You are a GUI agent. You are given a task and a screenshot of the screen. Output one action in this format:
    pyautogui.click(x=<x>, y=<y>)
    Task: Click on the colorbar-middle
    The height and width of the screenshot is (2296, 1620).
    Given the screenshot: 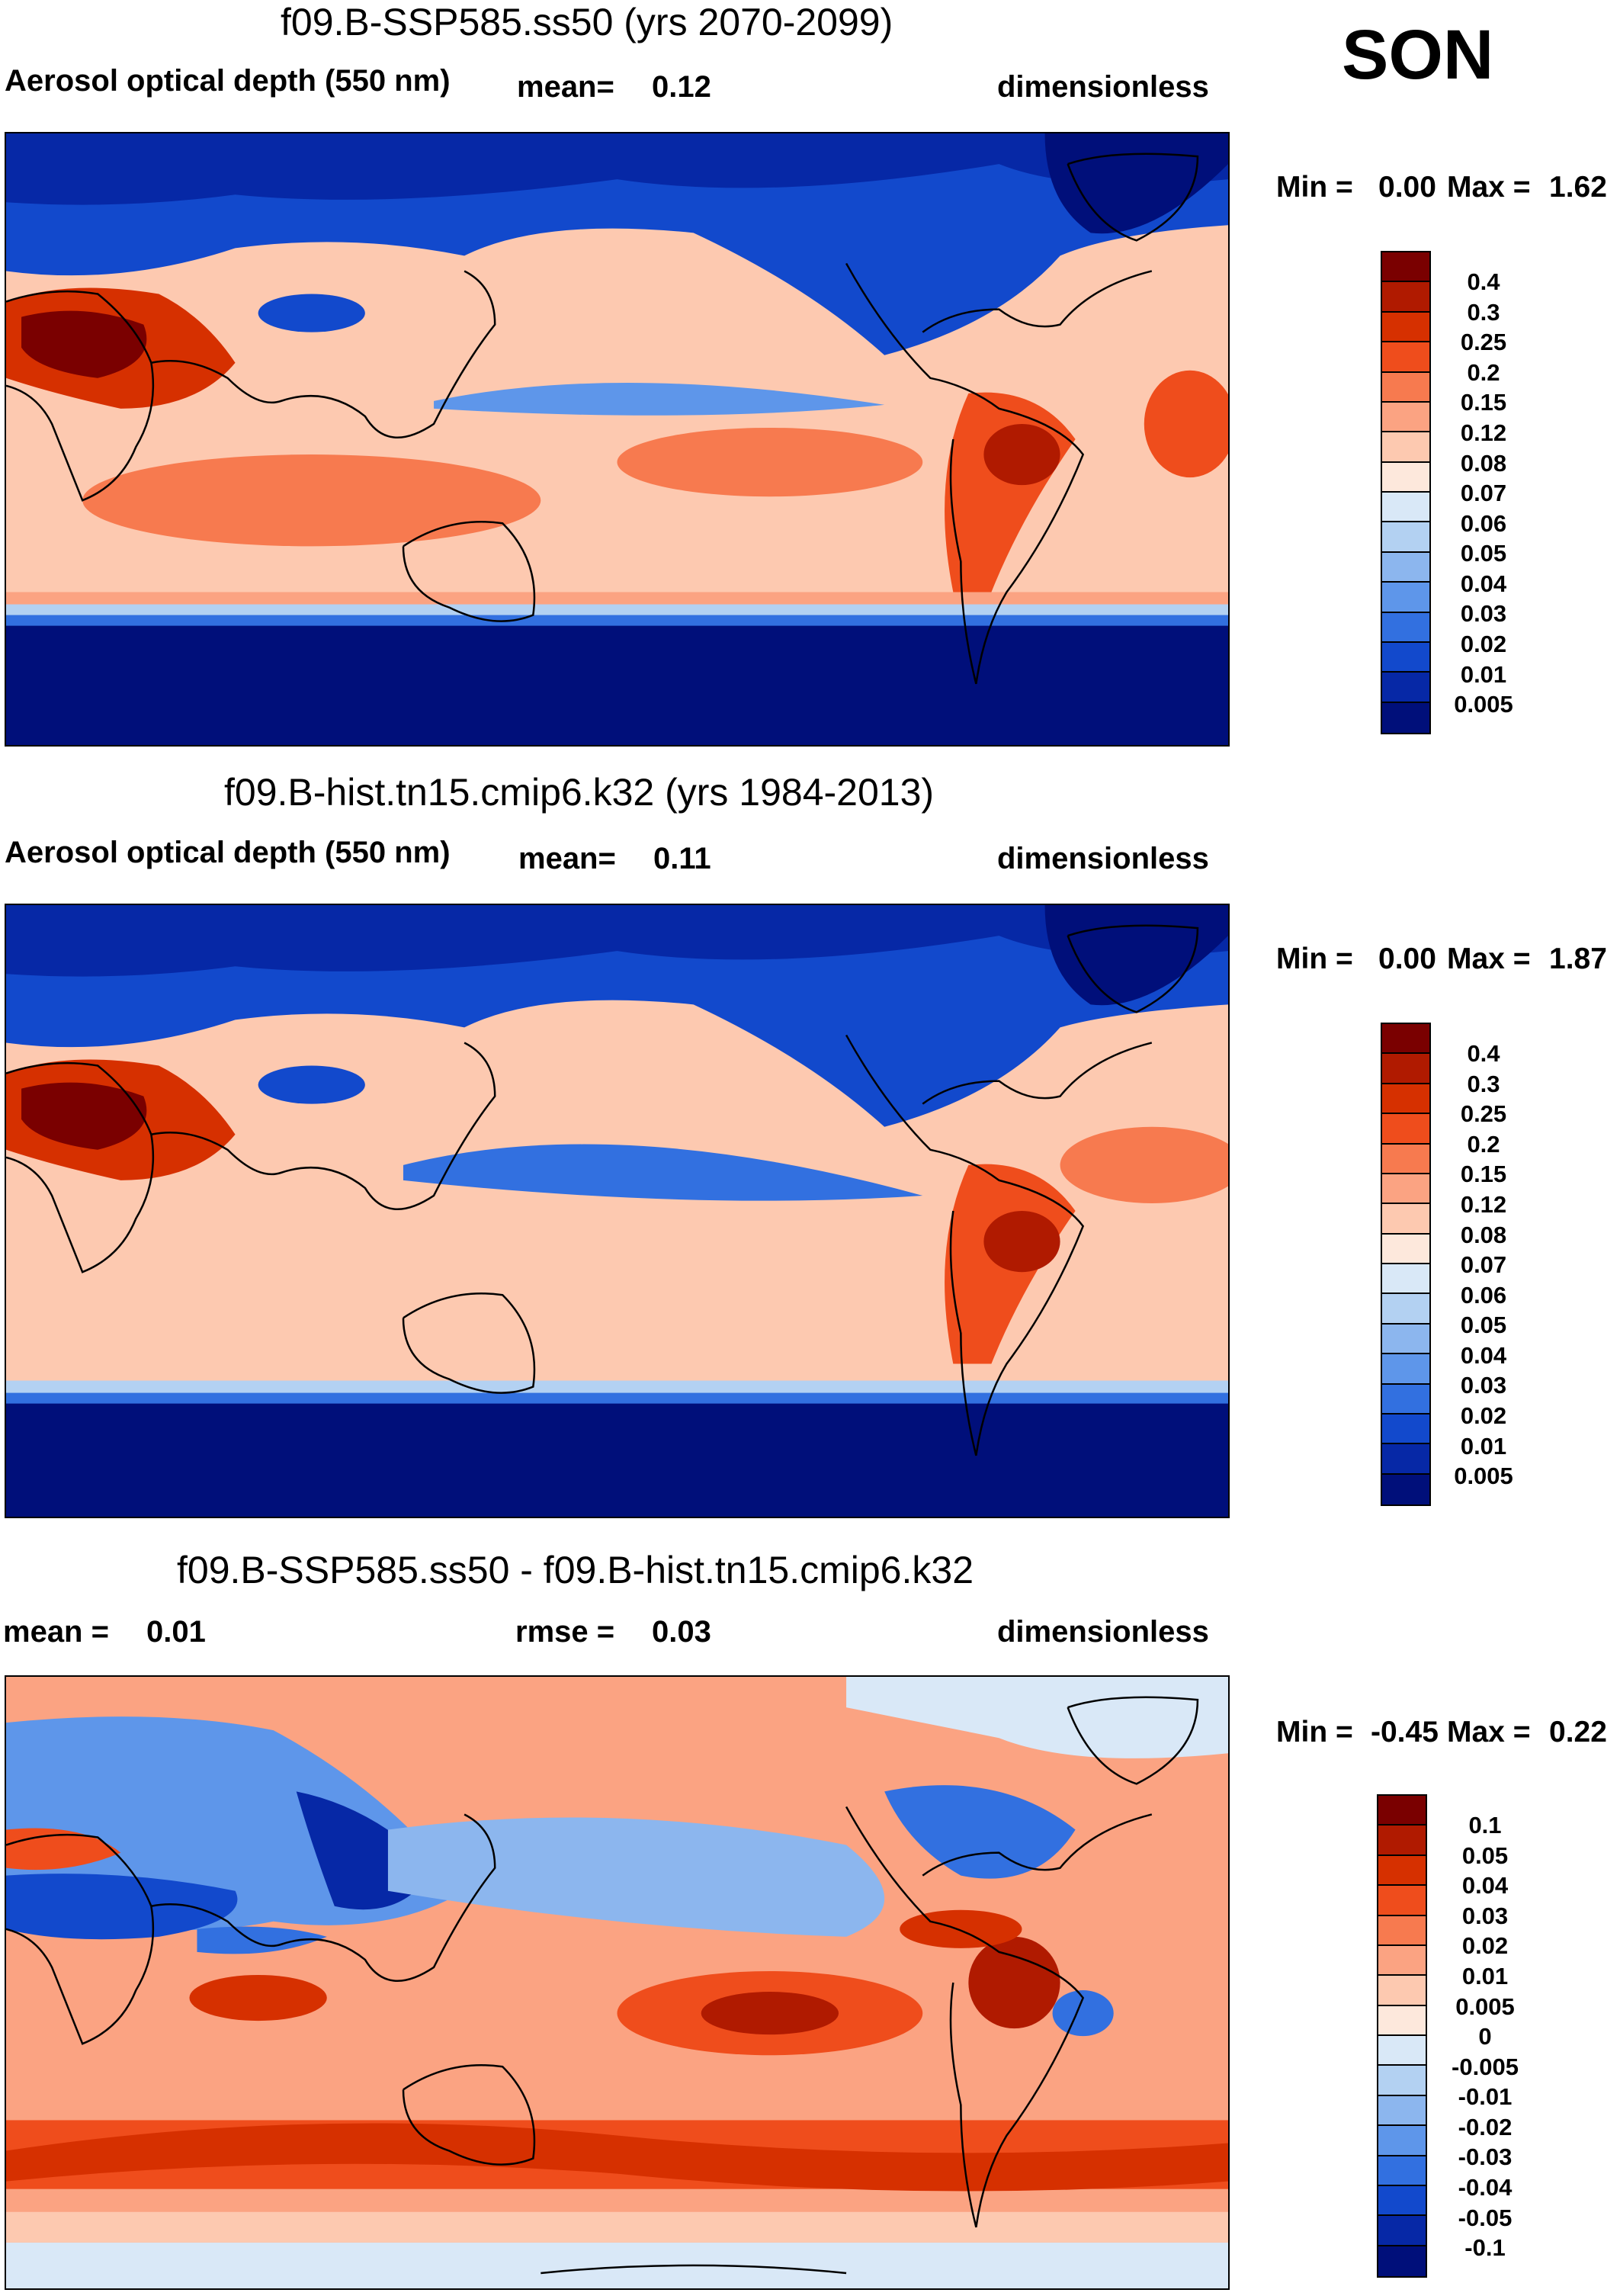 What is the action you would take?
    pyautogui.click(x=1406, y=1264)
    